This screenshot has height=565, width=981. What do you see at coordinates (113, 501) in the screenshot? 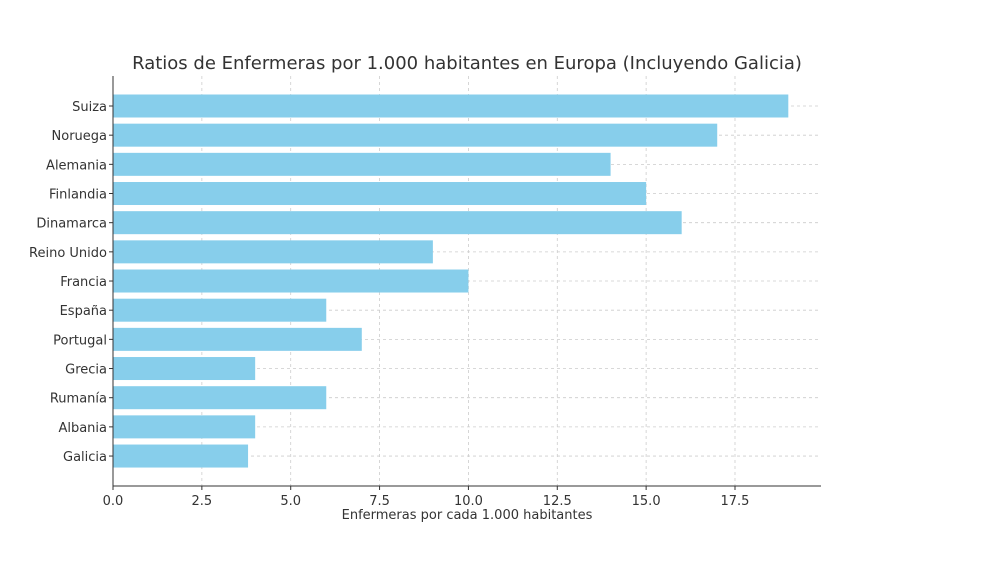
I see `x-tick-label: 0.0` at bounding box center [113, 501].